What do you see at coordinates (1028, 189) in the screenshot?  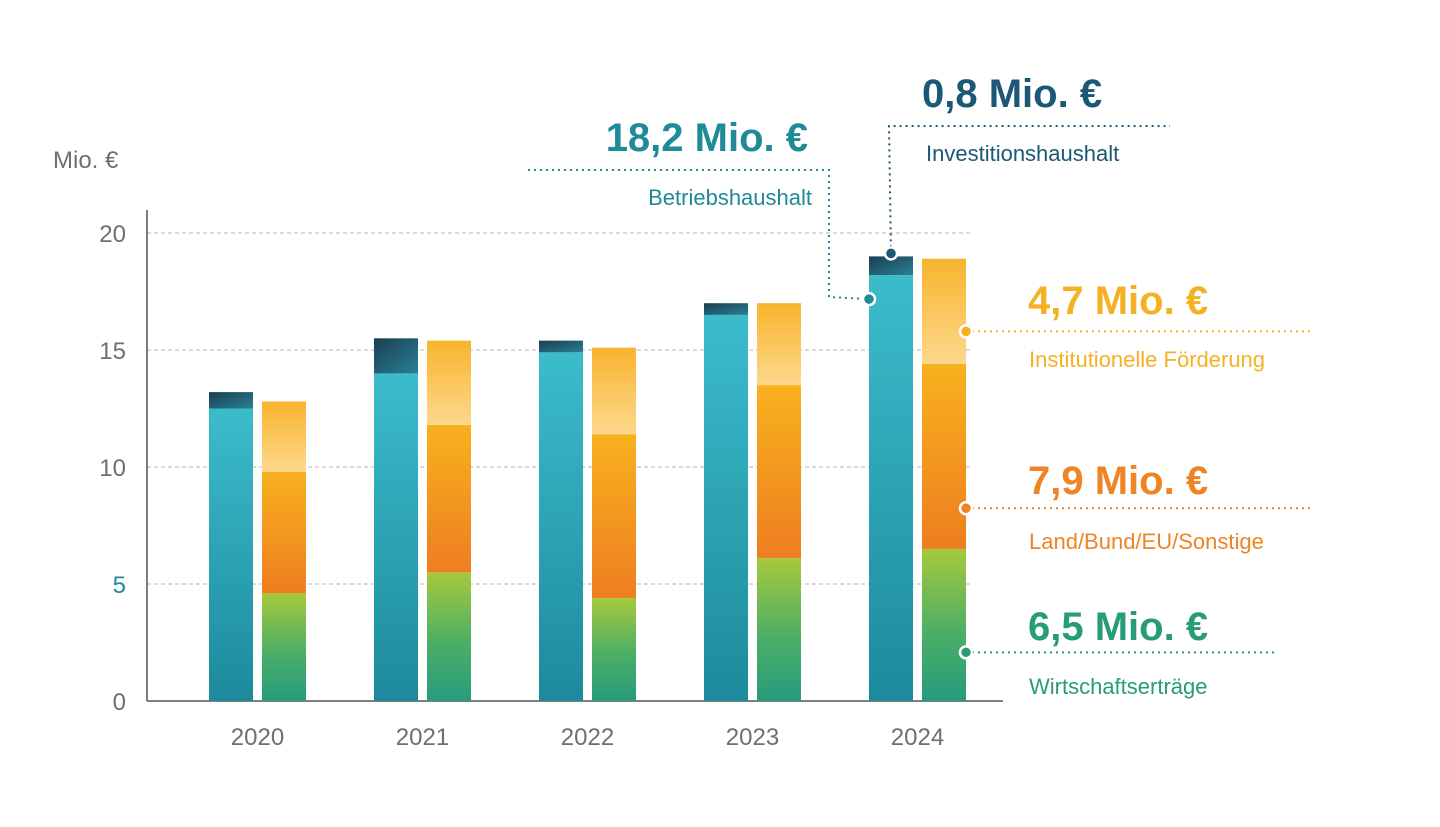 I see `investitionshaushalt-leader-line` at bounding box center [1028, 189].